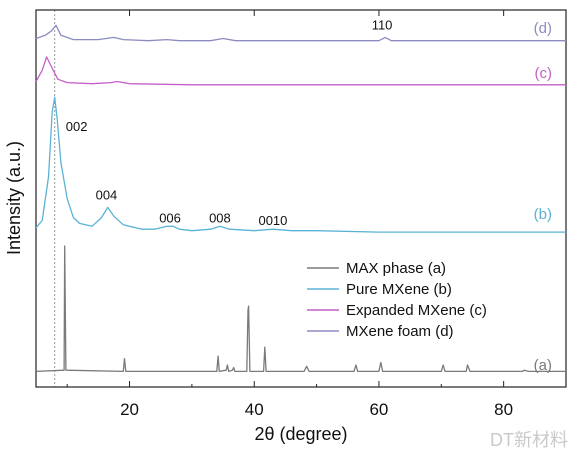 This screenshot has height=458, width=576. What do you see at coordinates (543, 365) in the screenshot?
I see `series-tag-a: (a)` at bounding box center [543, 365].